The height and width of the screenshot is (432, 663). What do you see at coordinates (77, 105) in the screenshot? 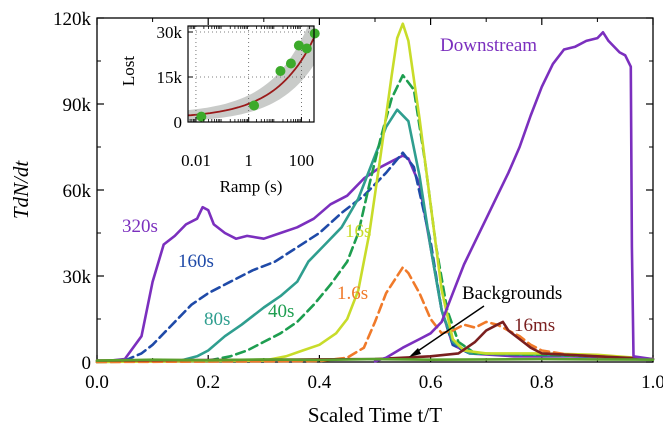
I see `y-tick-label: 90k` at bounding box center [77, 105].